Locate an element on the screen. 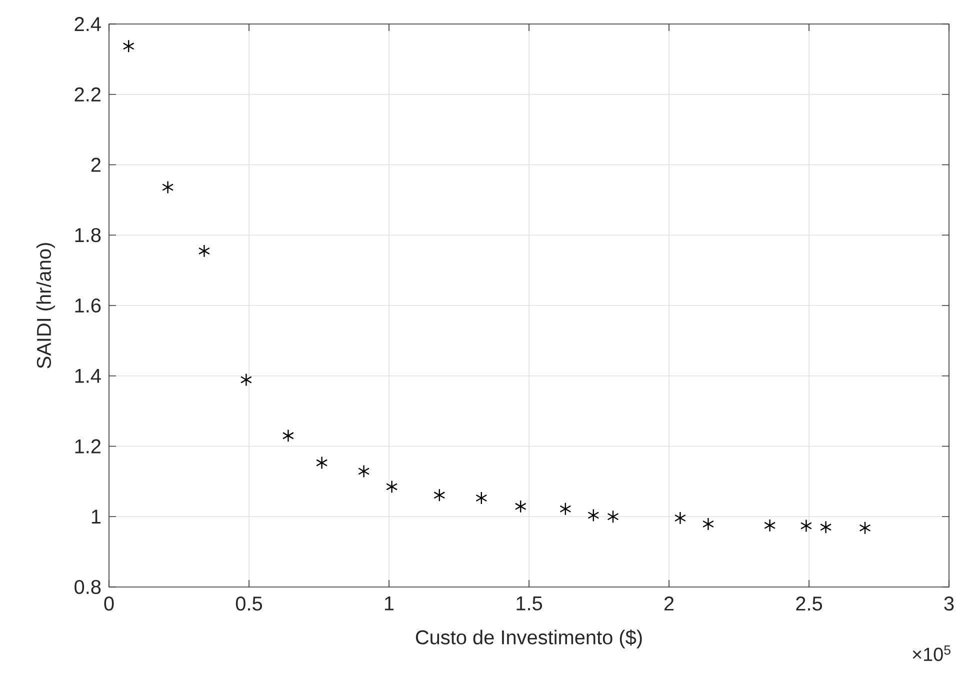 This screenshot has height=679, width=959. text: ×10$^{5}$ is located at coordinates (931, 654).